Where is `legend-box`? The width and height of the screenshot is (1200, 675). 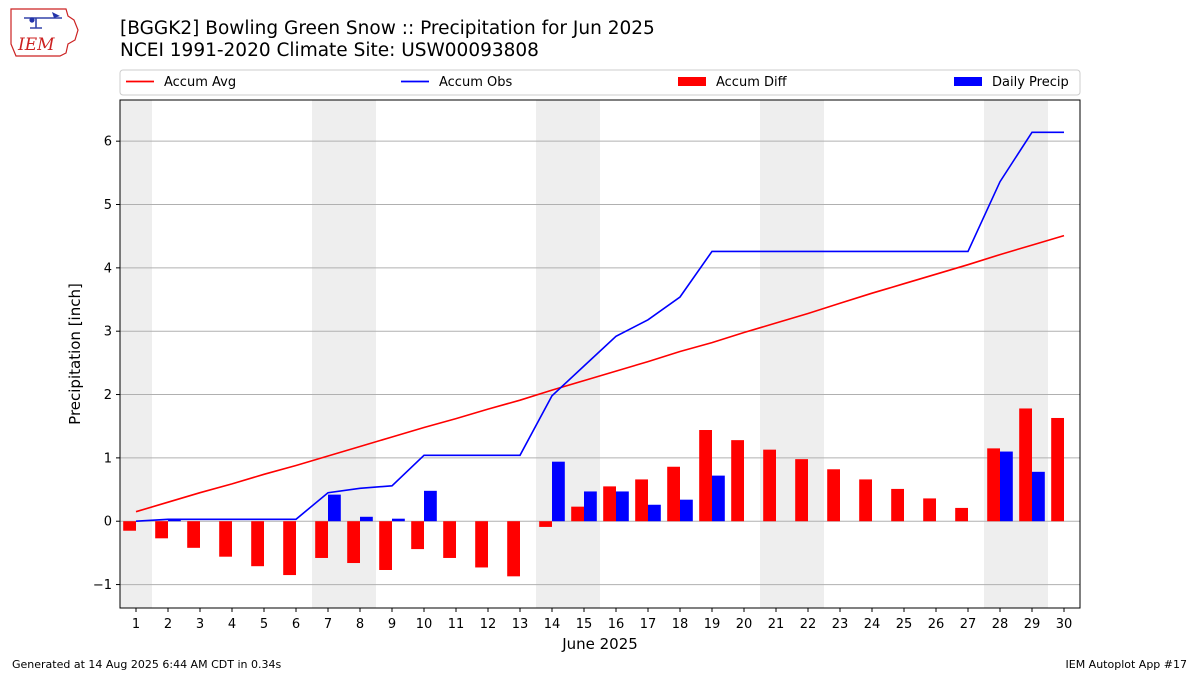
legend-box is located at coordinates (600, 82).